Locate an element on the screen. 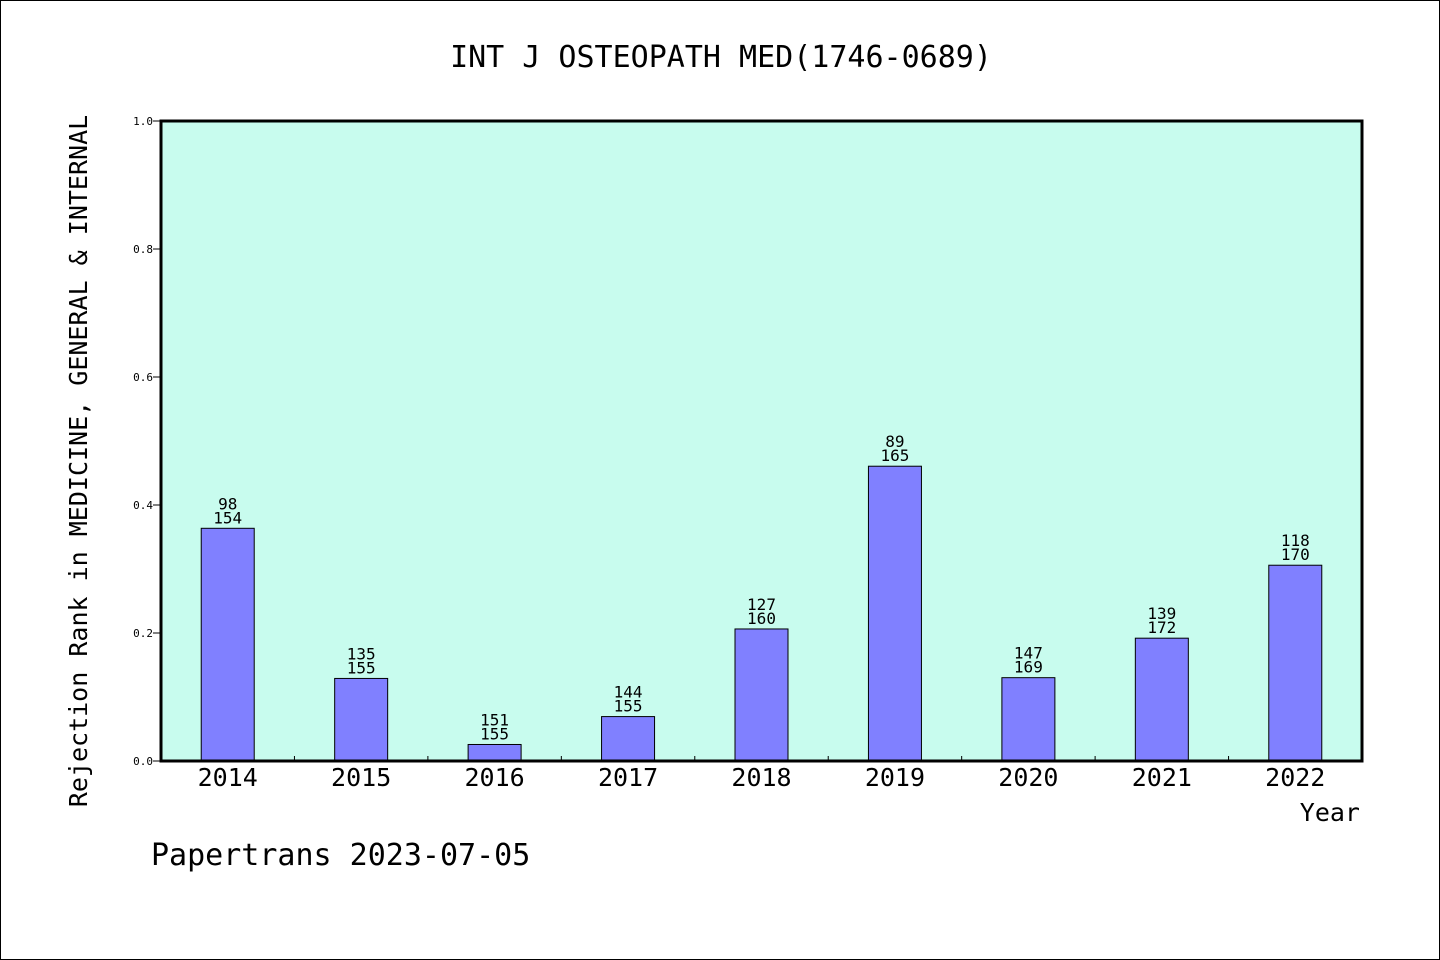  bar-rank-label: 118 is located at coordinates (1295, 540).